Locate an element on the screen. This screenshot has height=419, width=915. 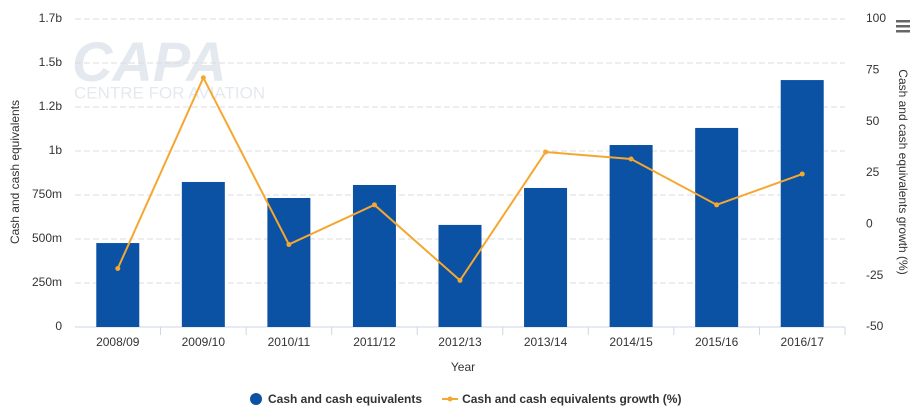
y-tick-label: 1.7b is located at coordinates (51, 18).